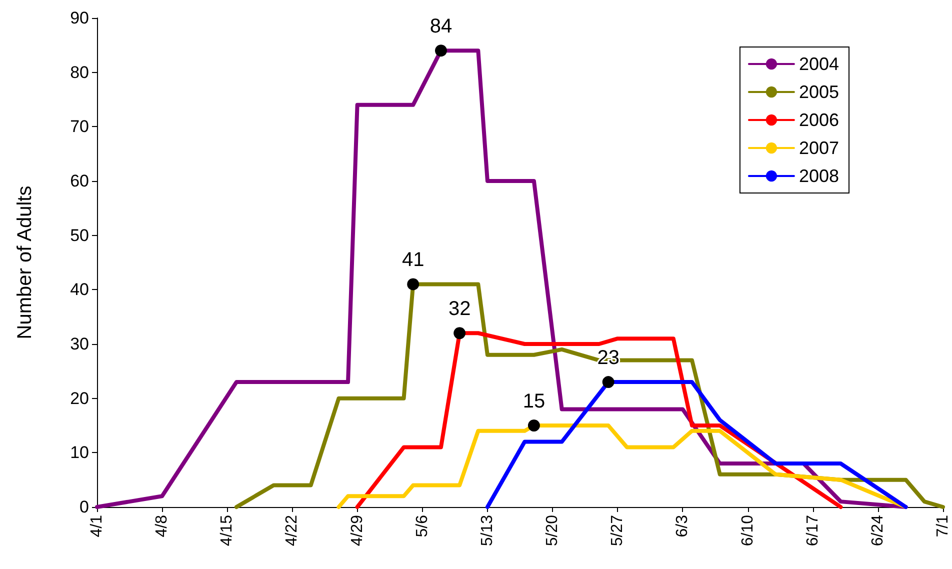 The width and height of the screenshot is (952, 569). What do you see at coordinates (819, 64) in the screenshot?
I see `legend-label: 2004` at bounding box center [819, 64].